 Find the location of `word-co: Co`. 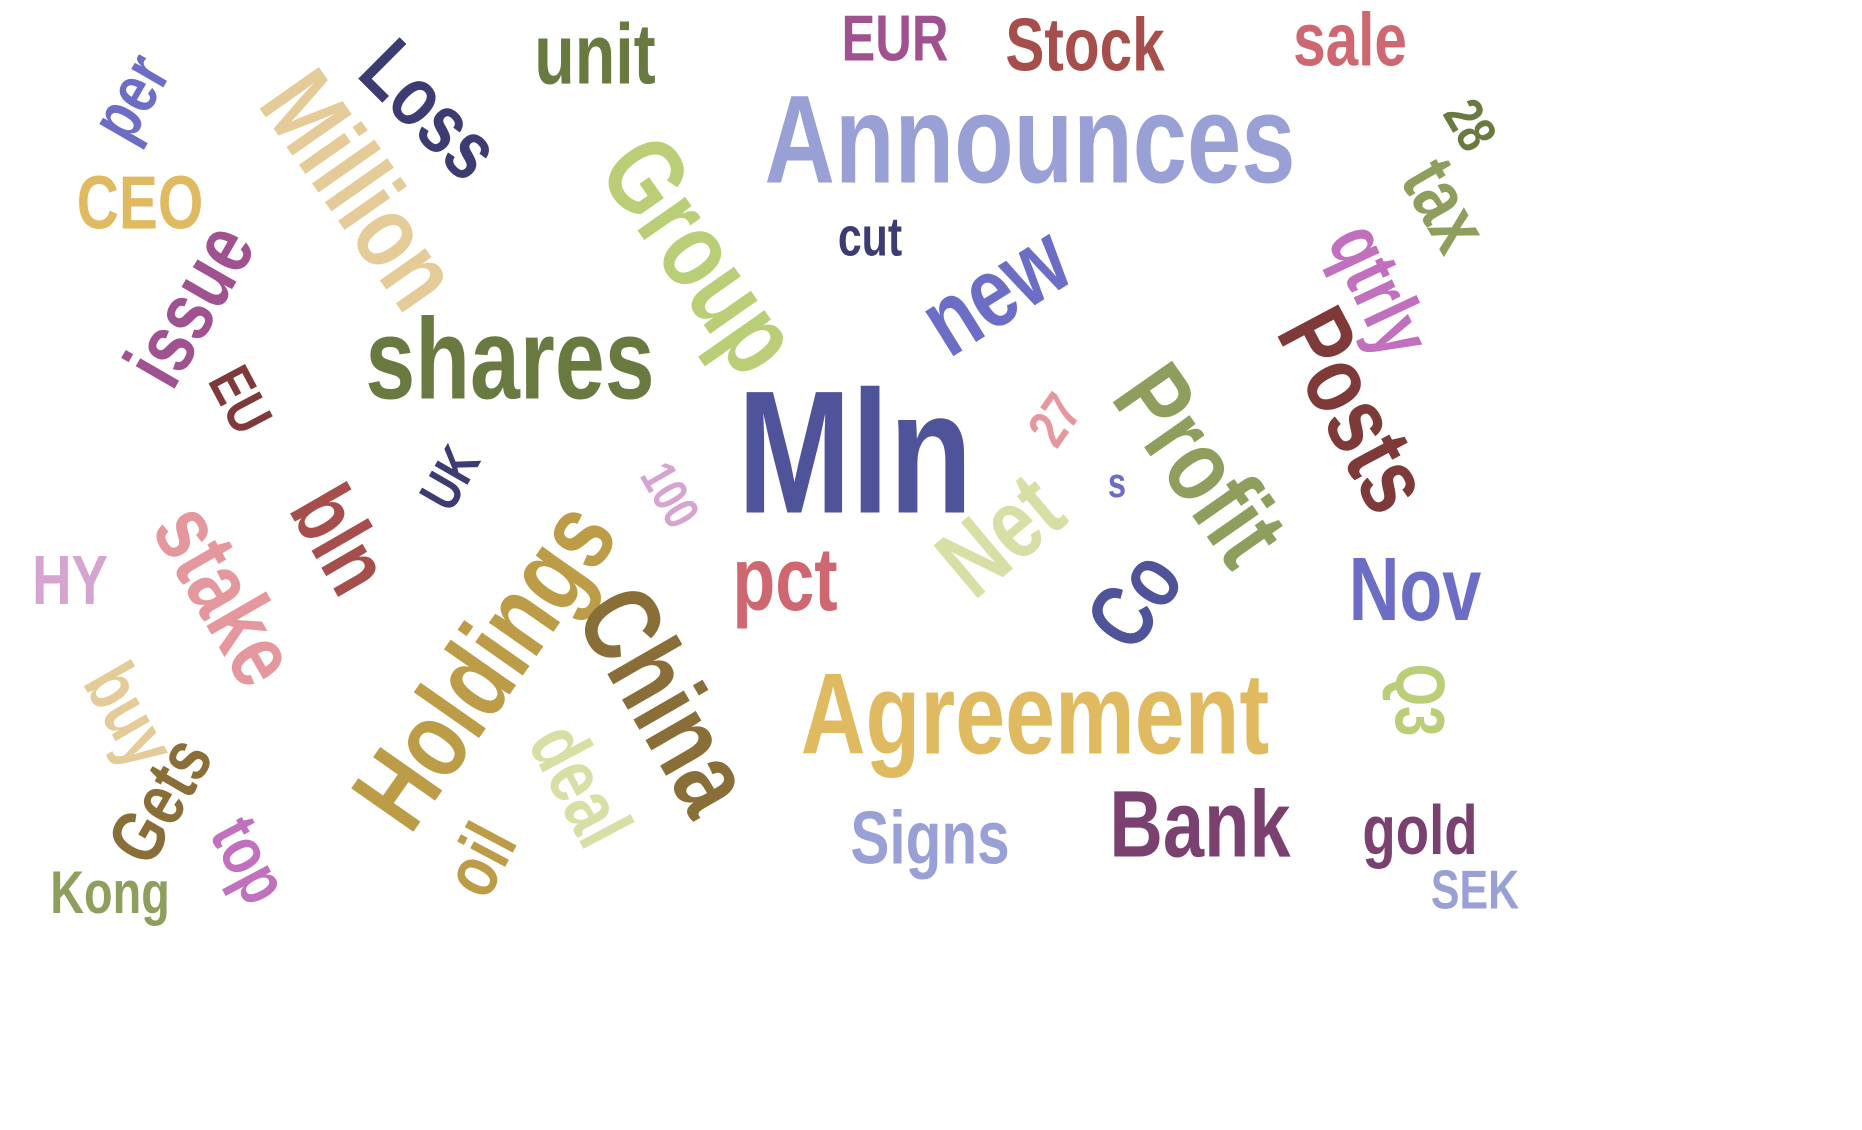

word-co: Co is located at coordinates (1135, 600).